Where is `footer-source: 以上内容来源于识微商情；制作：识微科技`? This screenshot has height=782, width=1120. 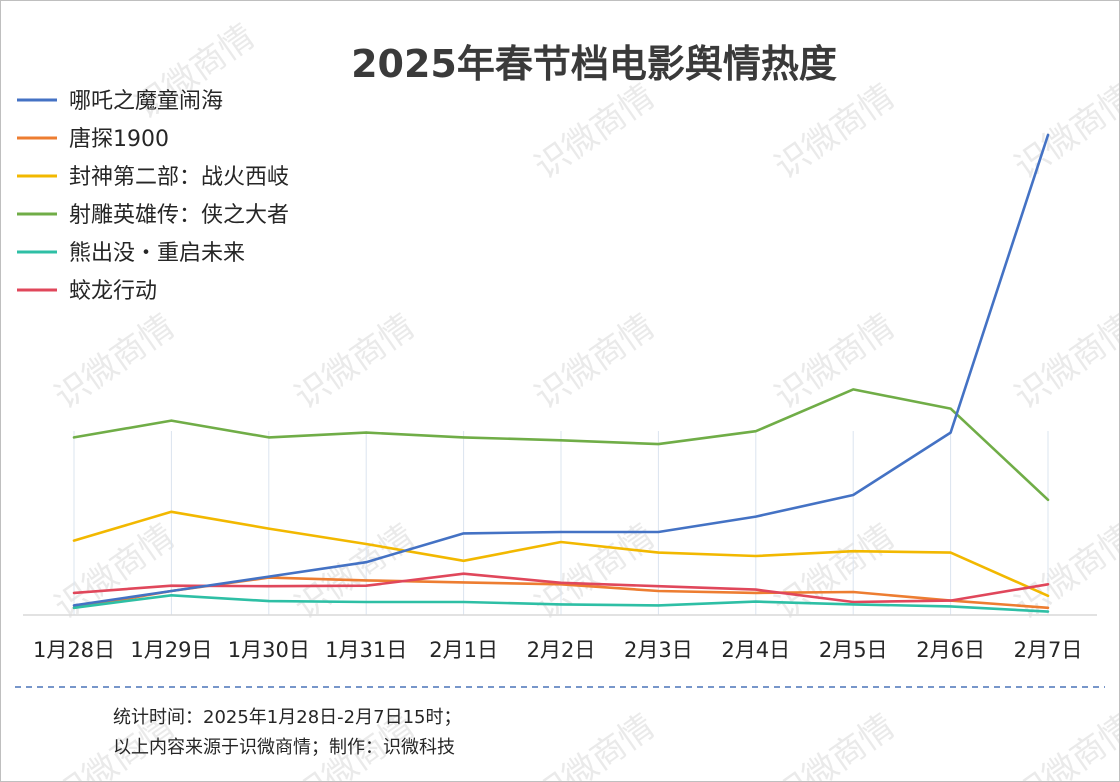
footer-source: 以上内容来源于识微商情；制作：识微科技 is located at coordinates (284, 747).